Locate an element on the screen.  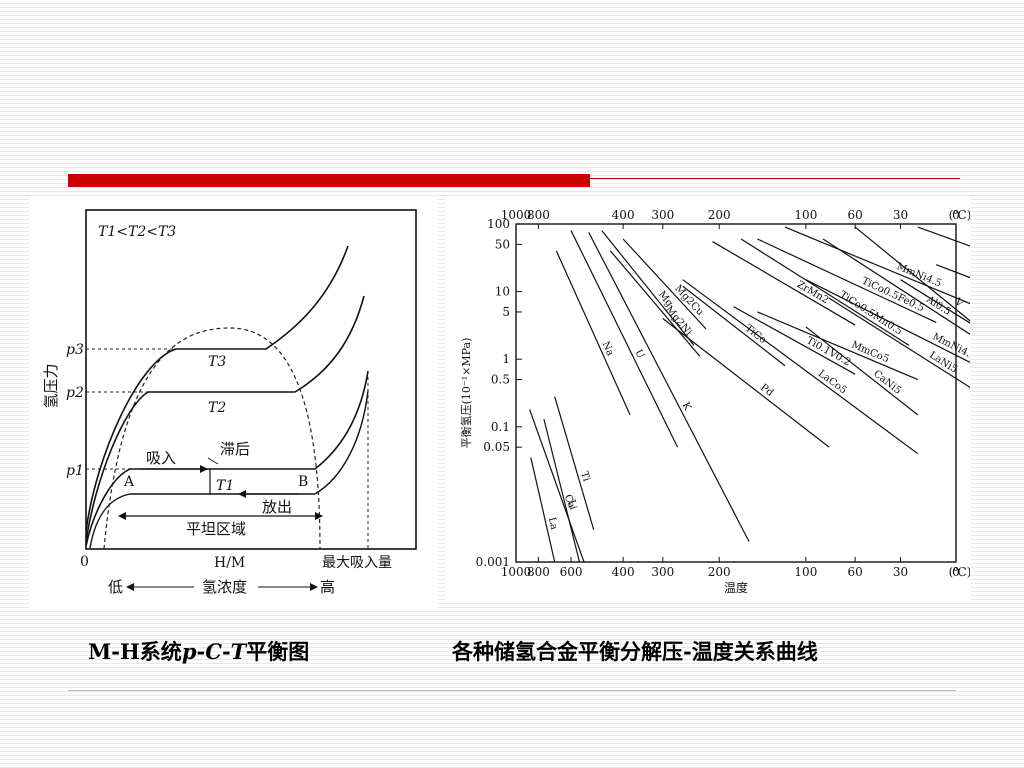
series-label: Ti is located at coordinates (584, 476).